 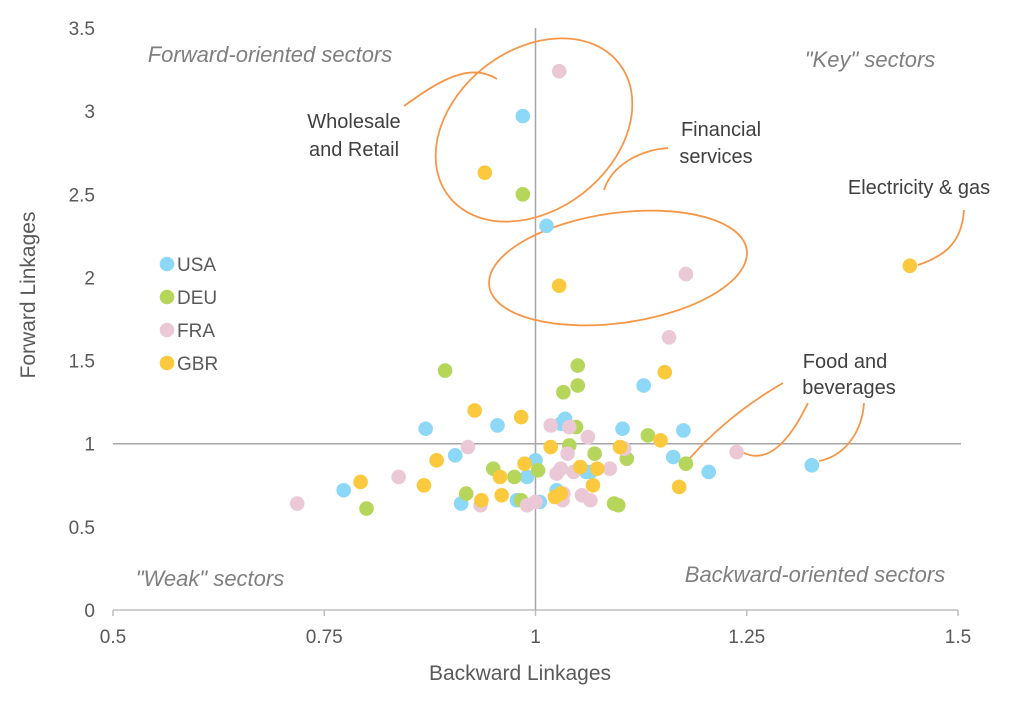 What do you see at coordinates (188, 315) in the screenshot?
I see `legend: USA DEU FRA GBR` at bounding box center [188, 315].